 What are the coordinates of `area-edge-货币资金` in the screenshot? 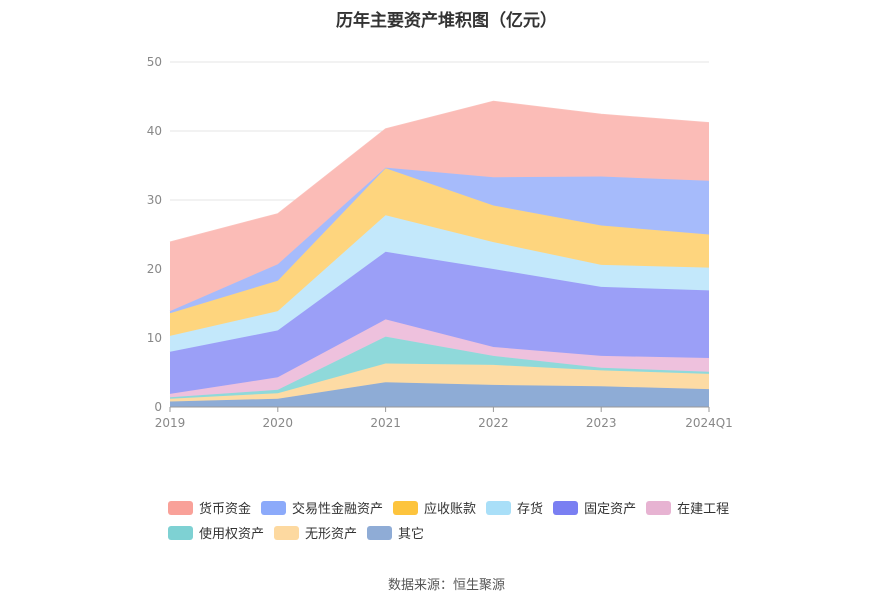 It's located at (439, 171).